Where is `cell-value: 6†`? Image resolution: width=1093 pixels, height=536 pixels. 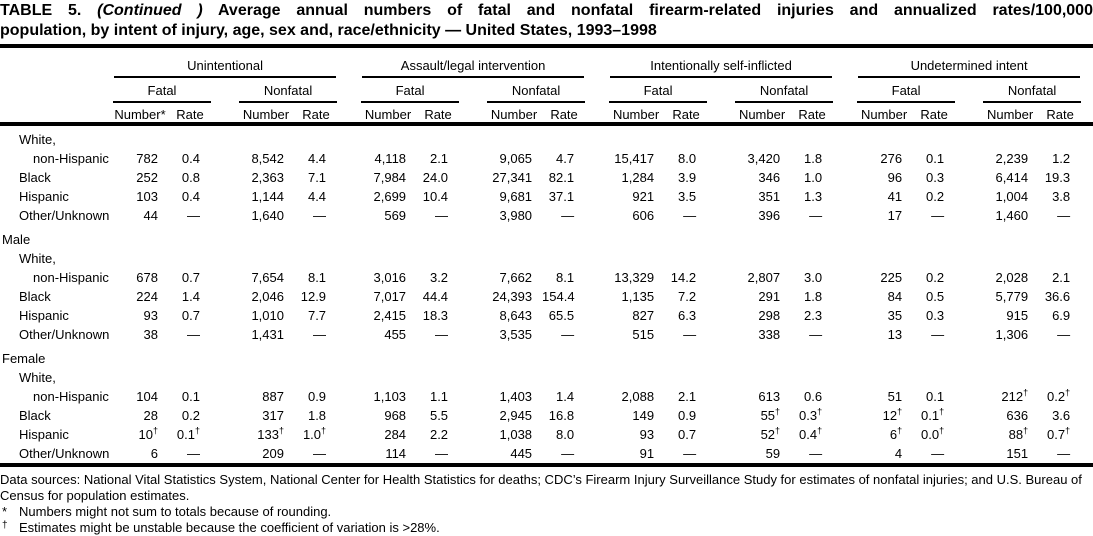 cell-value: 6† is located at coordinates (896, 433).